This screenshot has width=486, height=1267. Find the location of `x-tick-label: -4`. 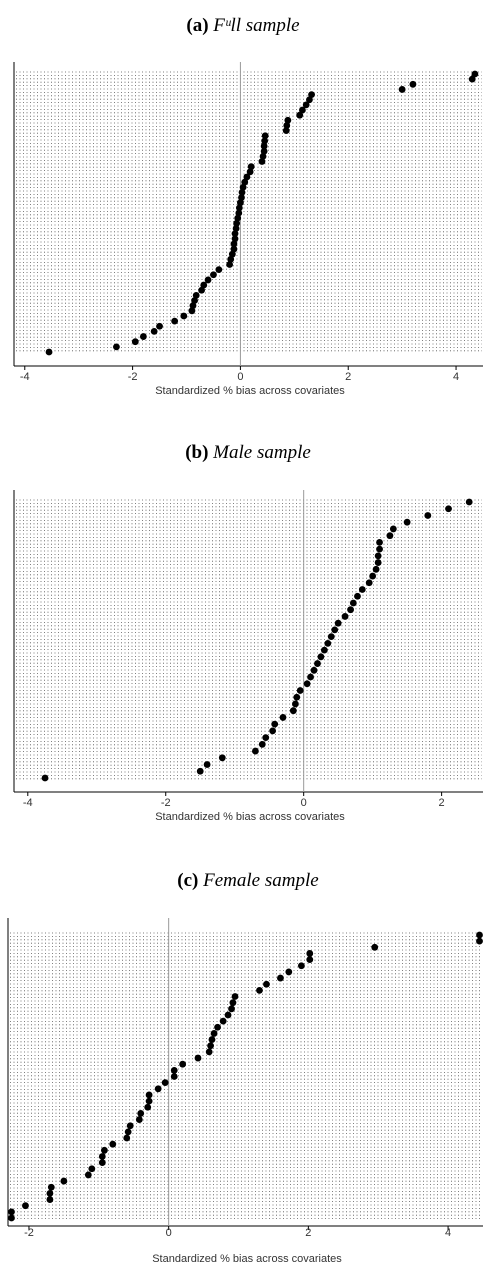

x-tick-label: -4 is located at coordinates (25, 377).